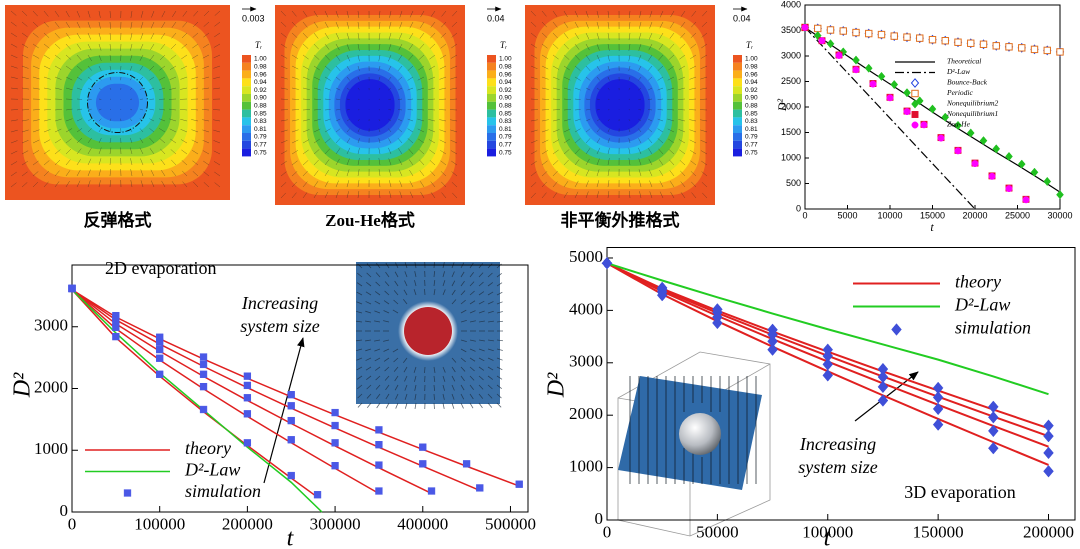 Image resolution: width=1080 pixels, height=549 pixels. I want to click on x-tick-label: 100000, so click(827, 532).